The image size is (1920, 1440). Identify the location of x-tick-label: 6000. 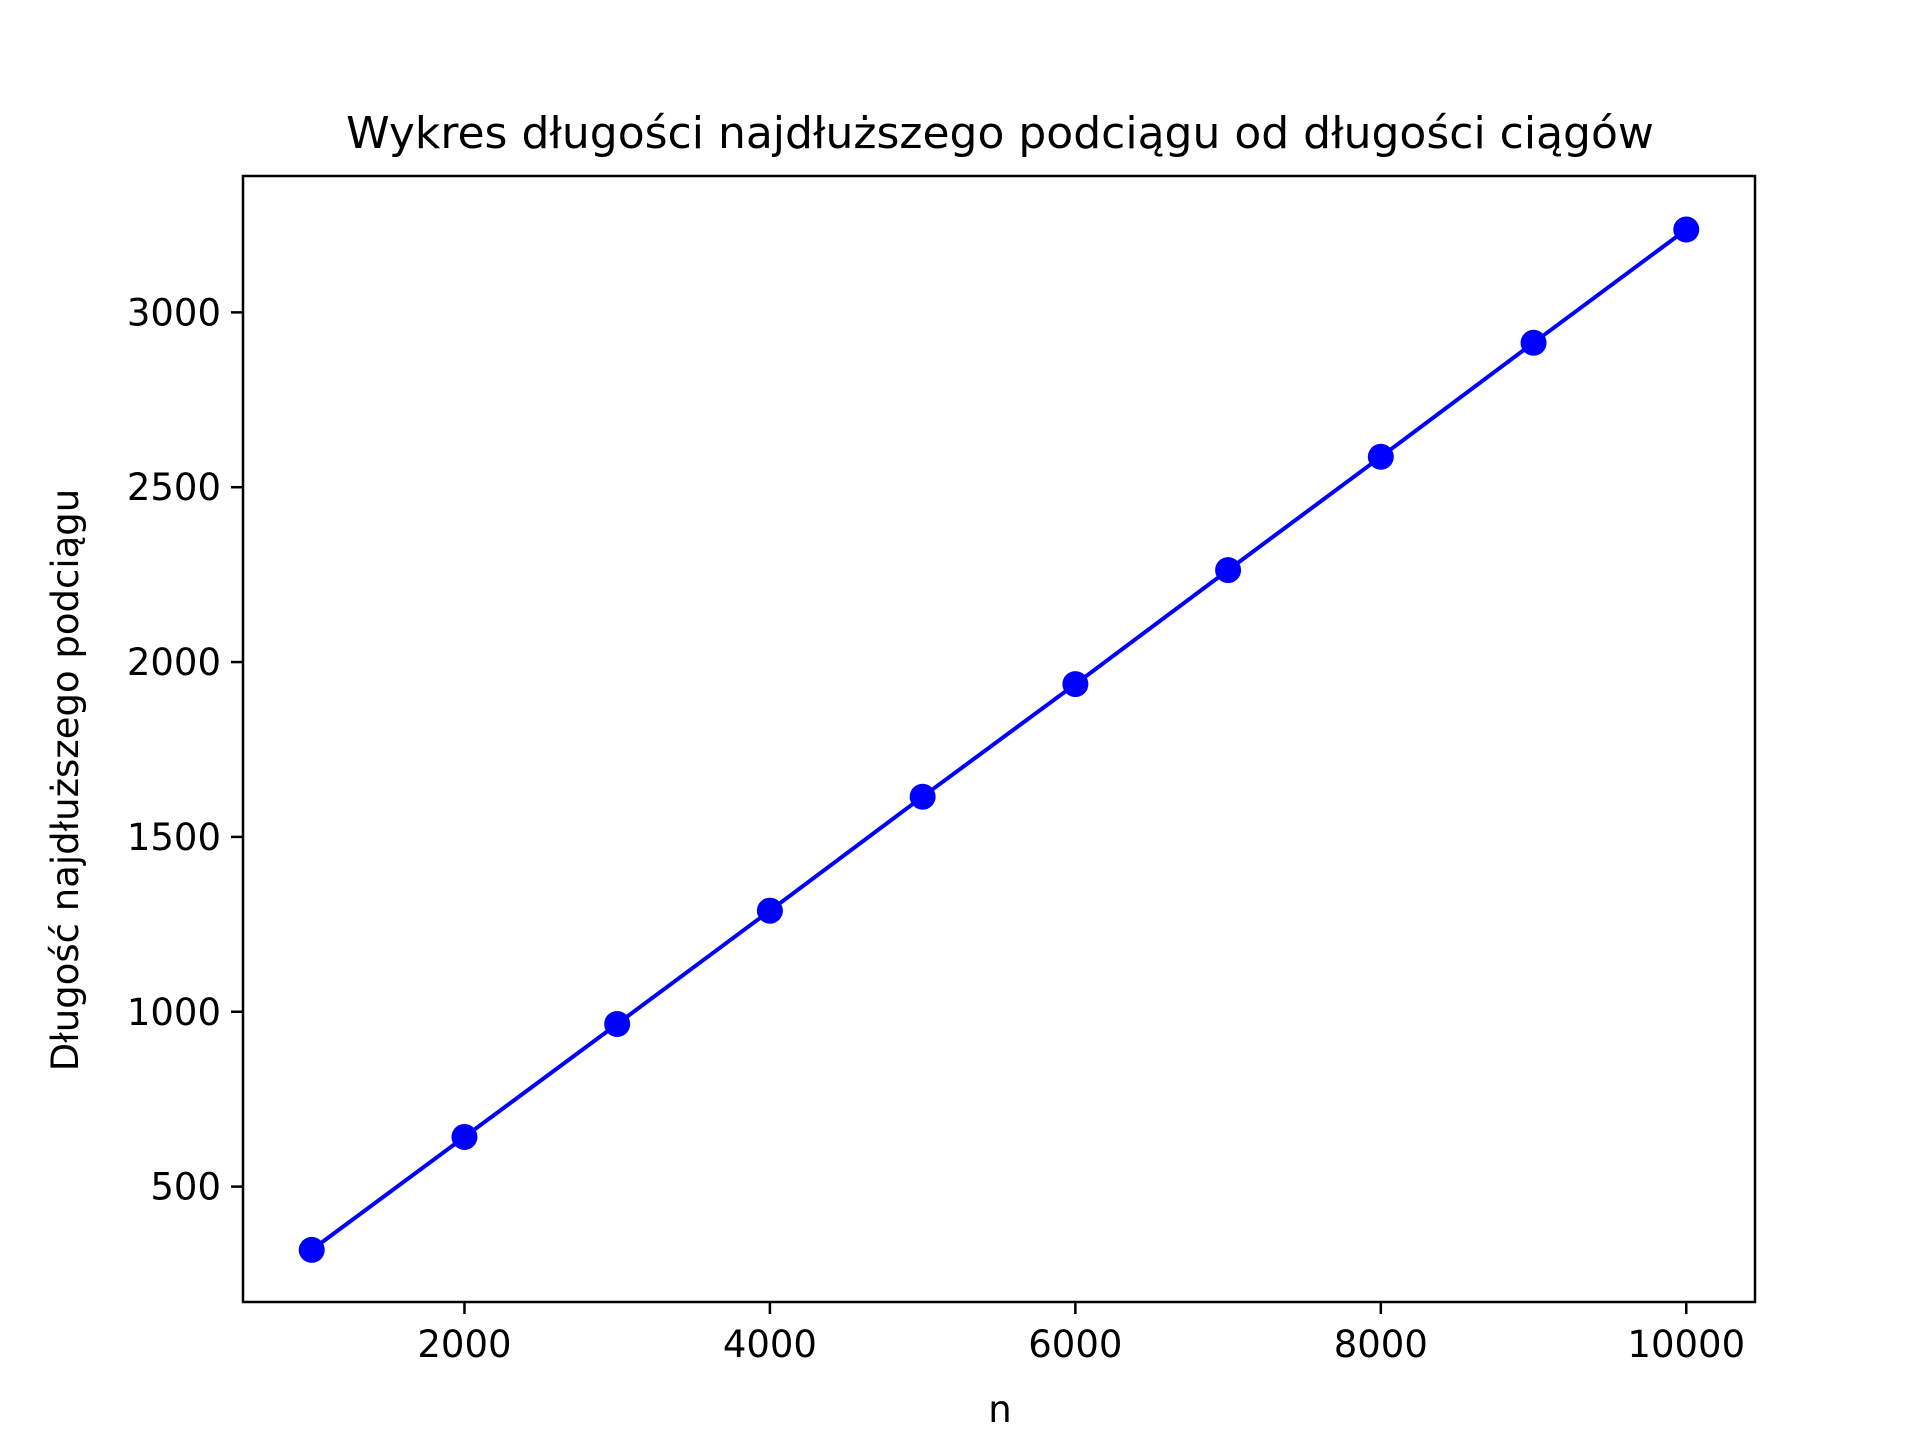
(1075, 1344).